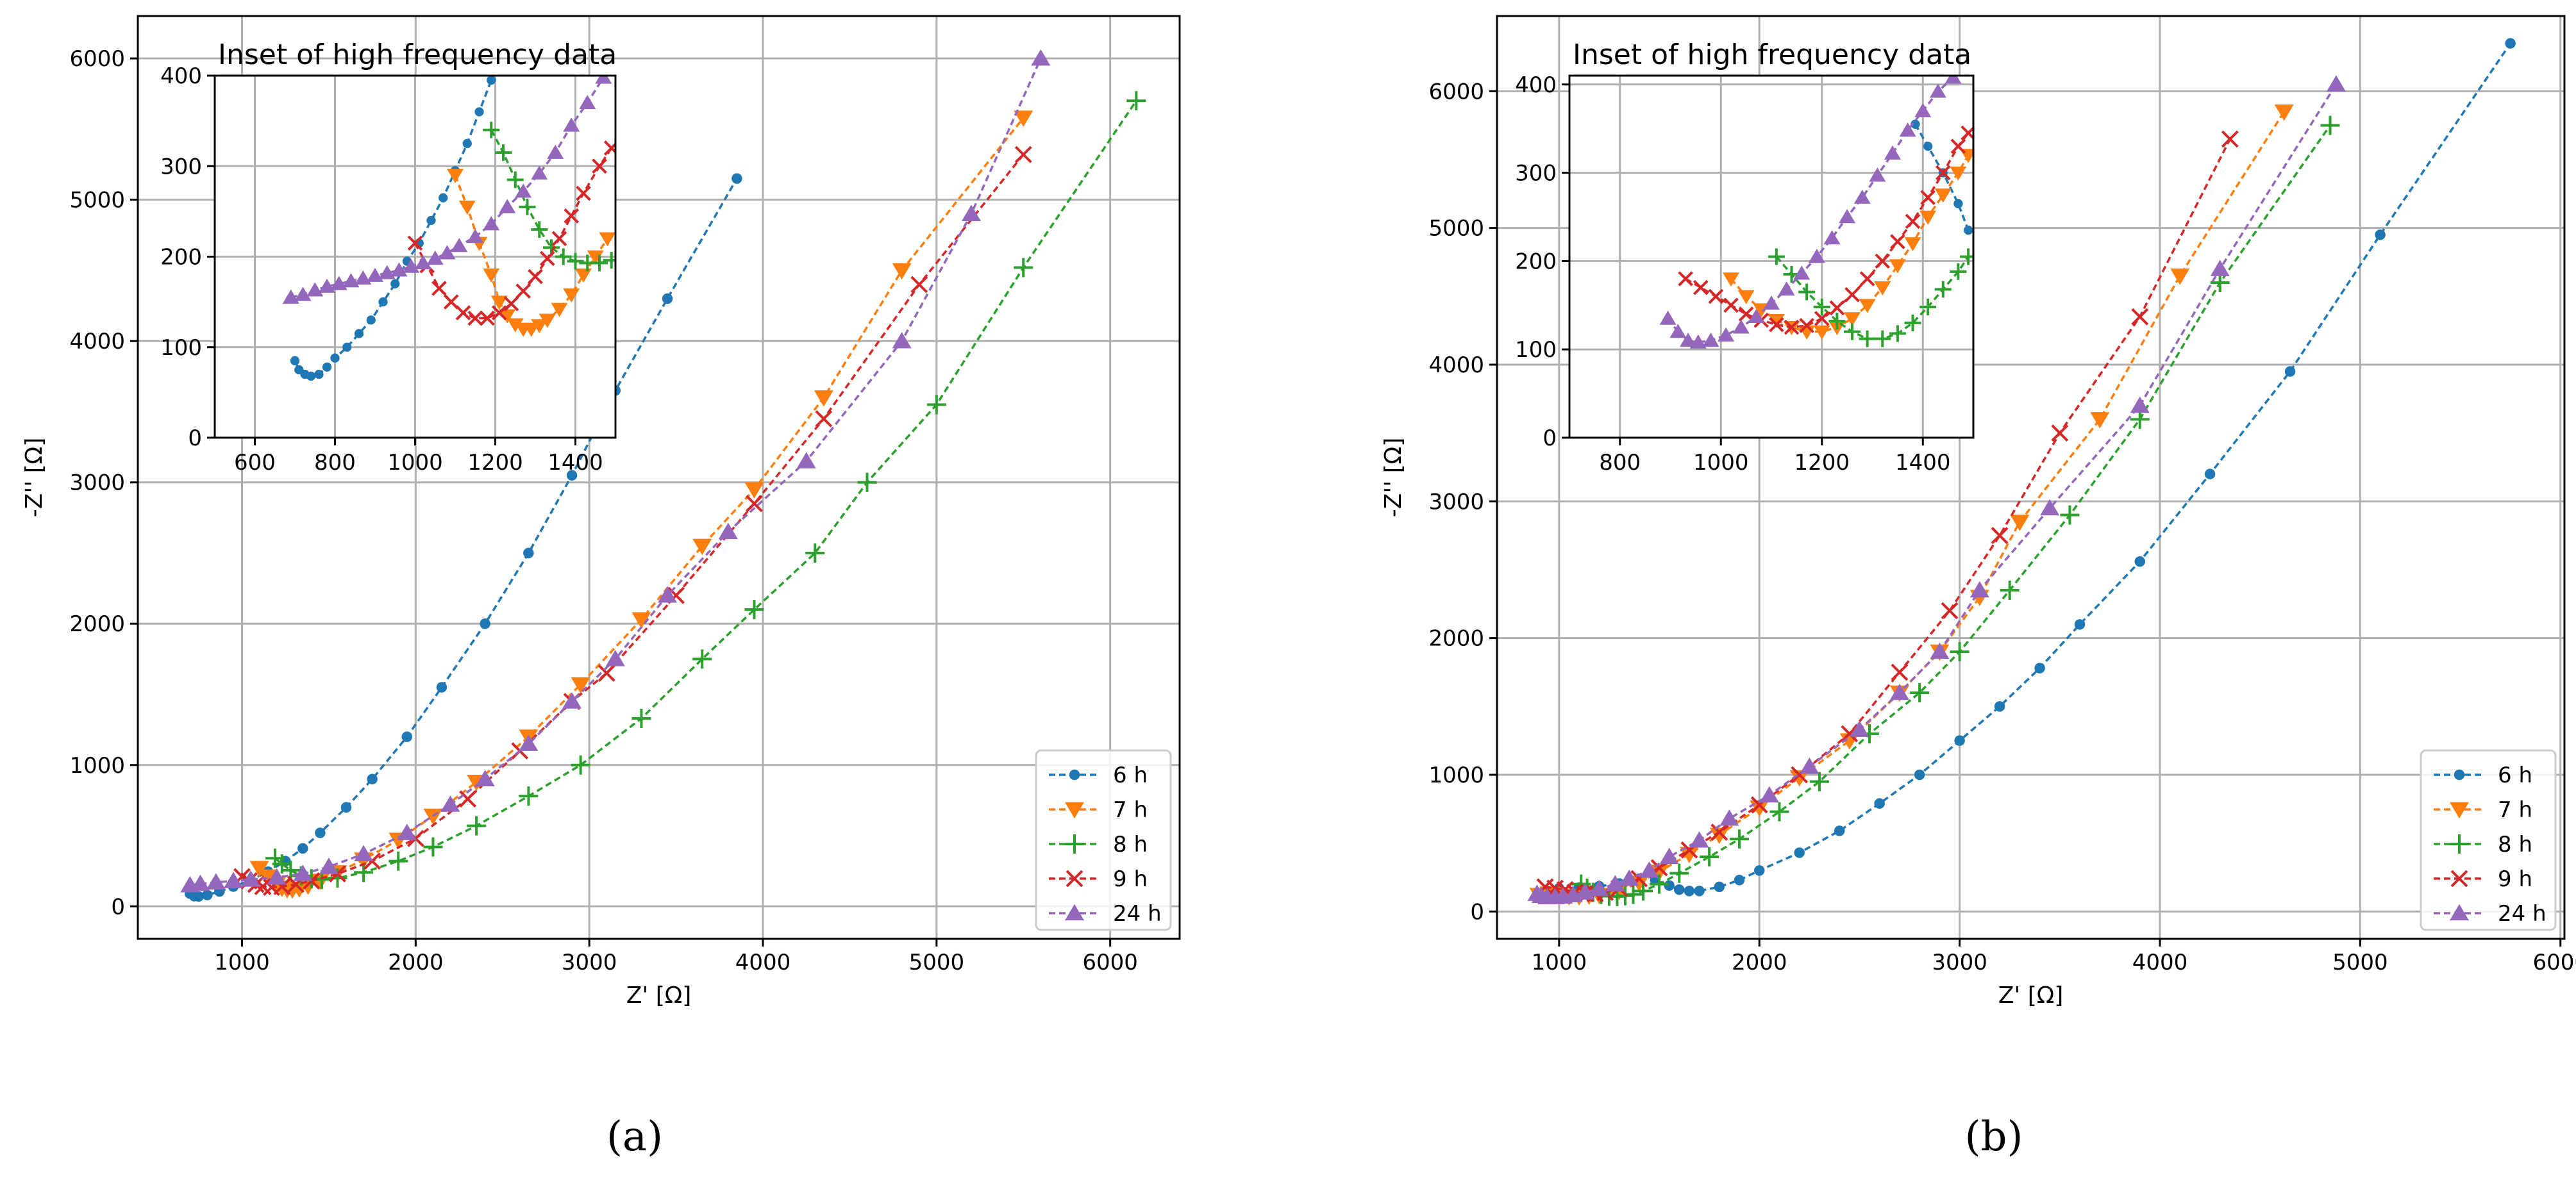 Image resolution: width=2576 pixels, height=1183 pixels. Describe the element at coordinates (1536, 85) in the screenshot. I see `b-inset-y-tick-label: 400` at that location.